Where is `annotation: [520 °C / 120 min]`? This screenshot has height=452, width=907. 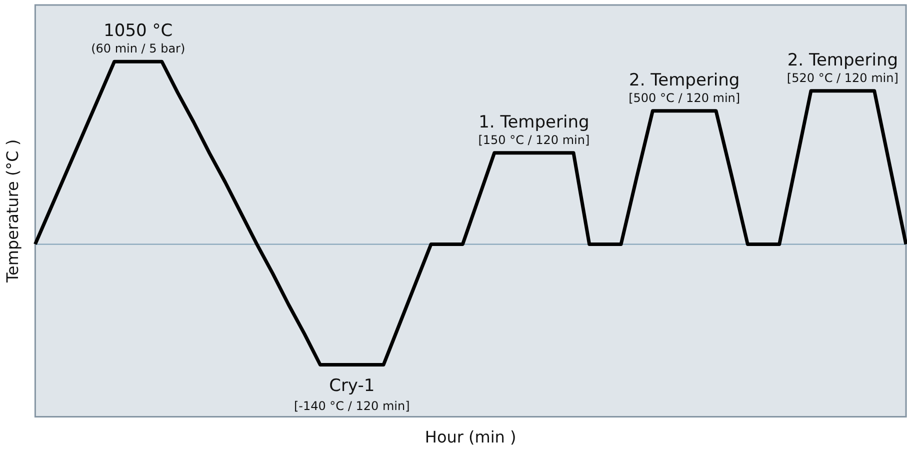
annotation: [520 °C / 120 min] is located at coordinates (842, 77).